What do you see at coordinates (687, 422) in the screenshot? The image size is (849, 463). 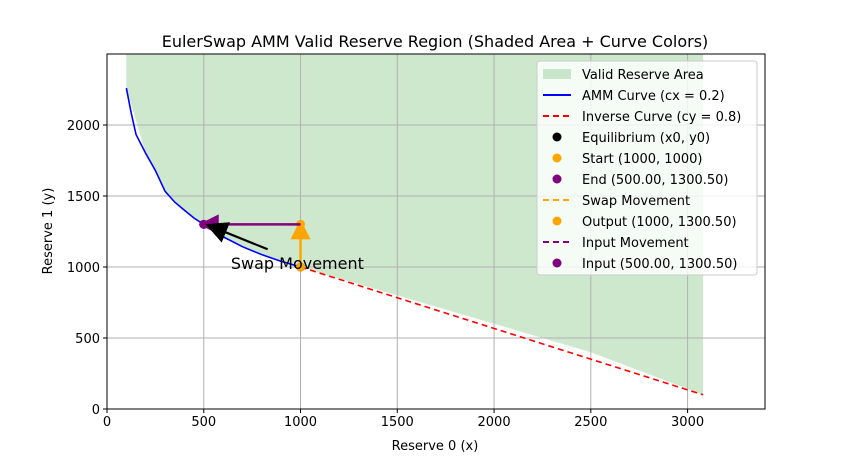 I see `x-tick-label: 3000` at bounding box center [687, 422].